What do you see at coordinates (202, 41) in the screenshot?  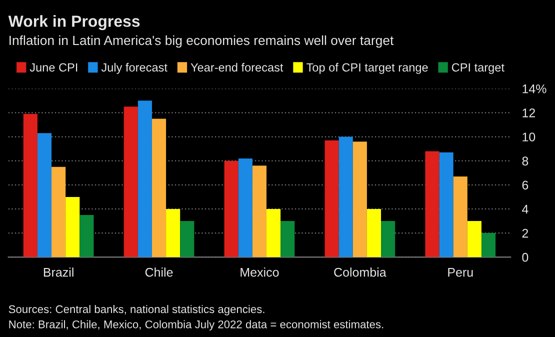 I see `chart-subtitle: Inflation in Latin America's big economies remains well over target` at bounding box center [202, 41].